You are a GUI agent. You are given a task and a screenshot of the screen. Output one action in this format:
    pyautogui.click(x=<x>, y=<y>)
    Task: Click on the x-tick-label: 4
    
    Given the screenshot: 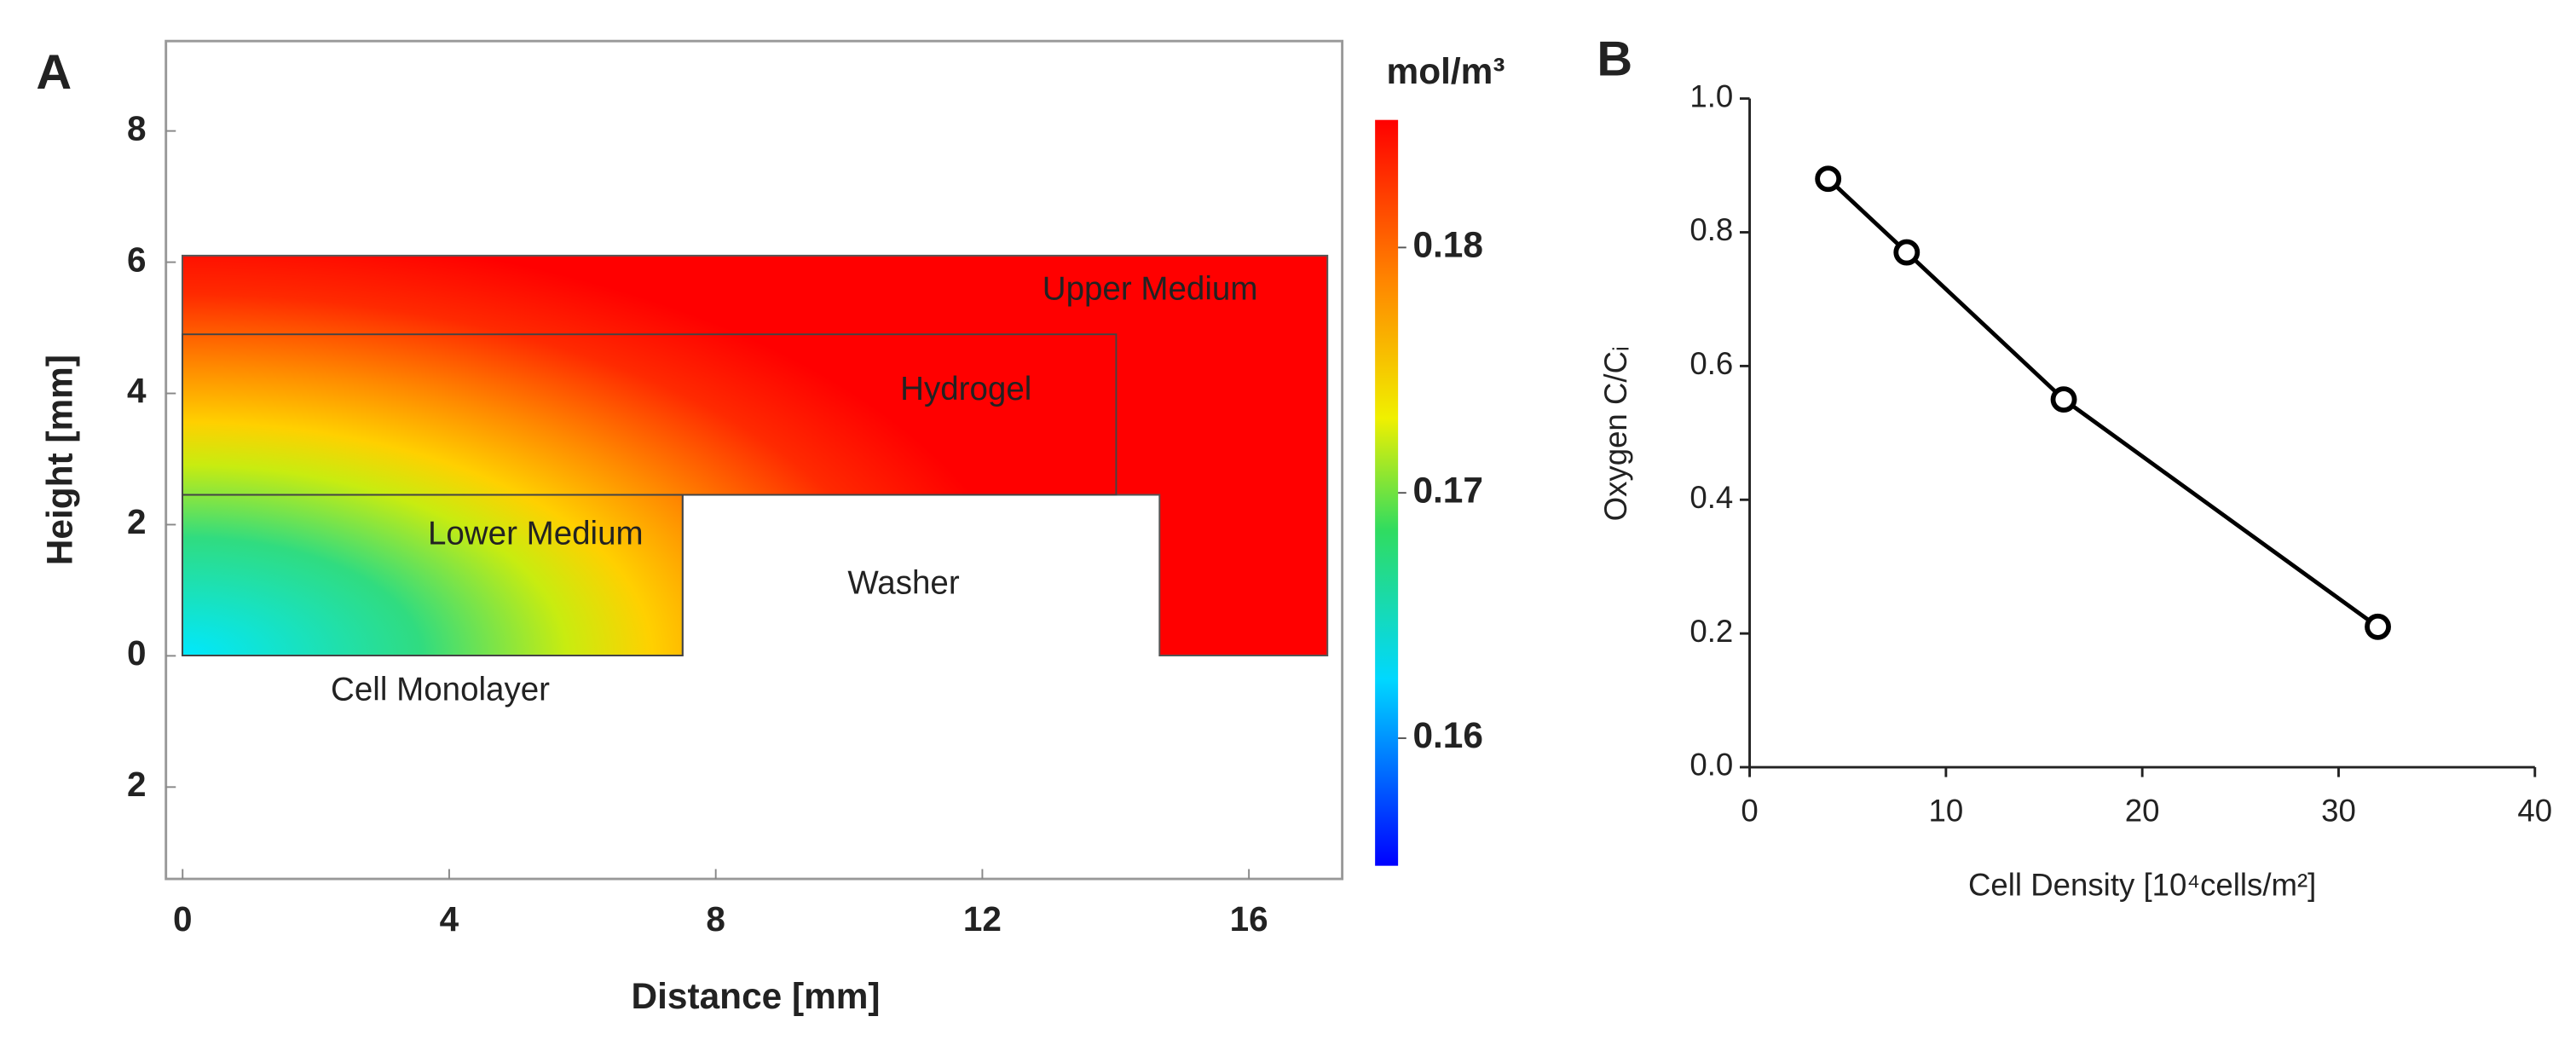 What is the action you would take?
    pyautogui.click(x=449, y=919)
    